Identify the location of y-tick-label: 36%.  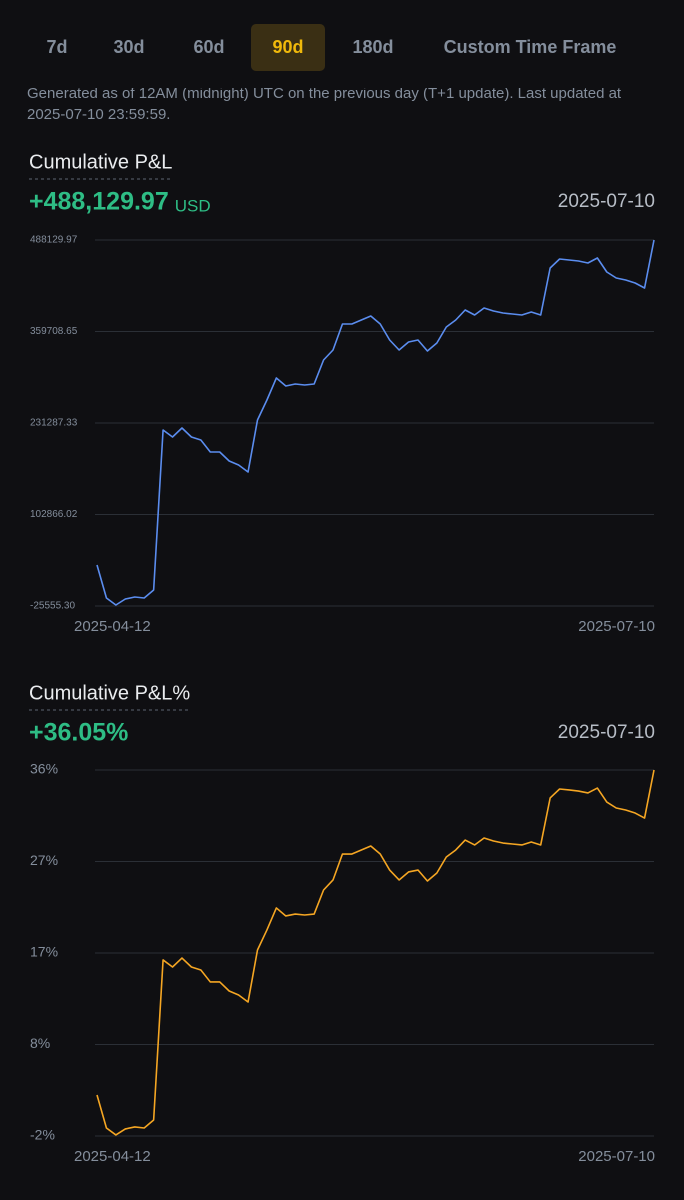
(44, 769).